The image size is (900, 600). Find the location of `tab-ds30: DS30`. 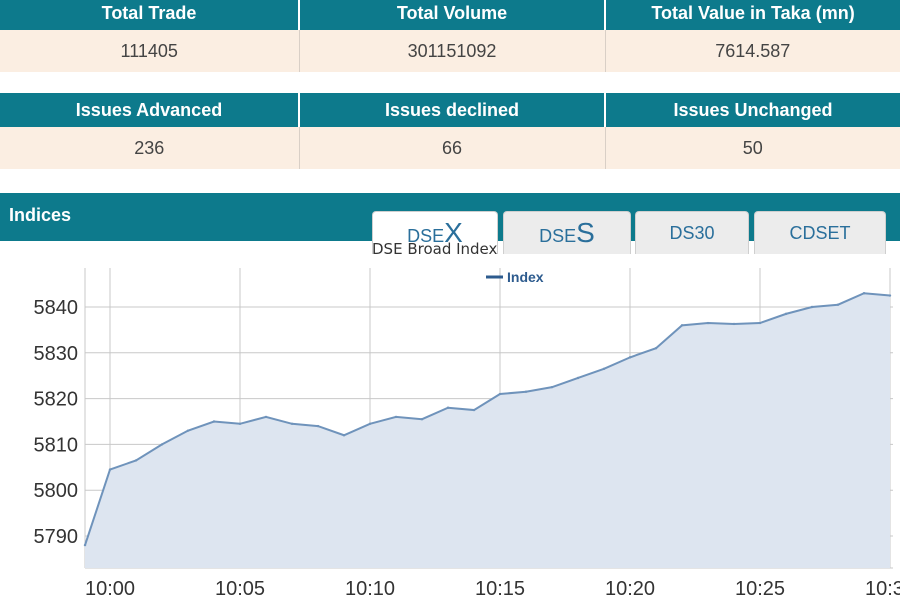

tab-ds30: DS30 is located at coordinates (692, 233).